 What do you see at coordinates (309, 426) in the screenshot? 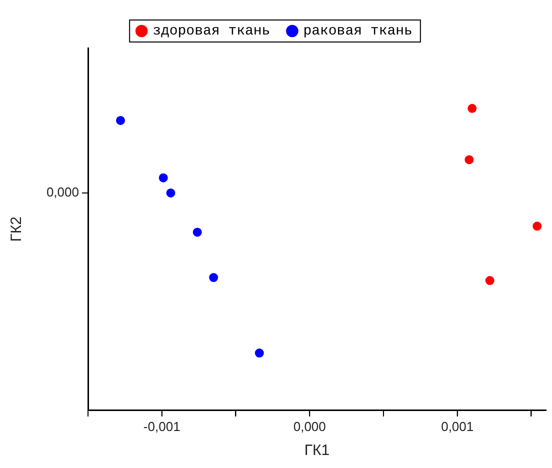
I see `x-tick-label: 0,000` at bounding box center [309, 426].